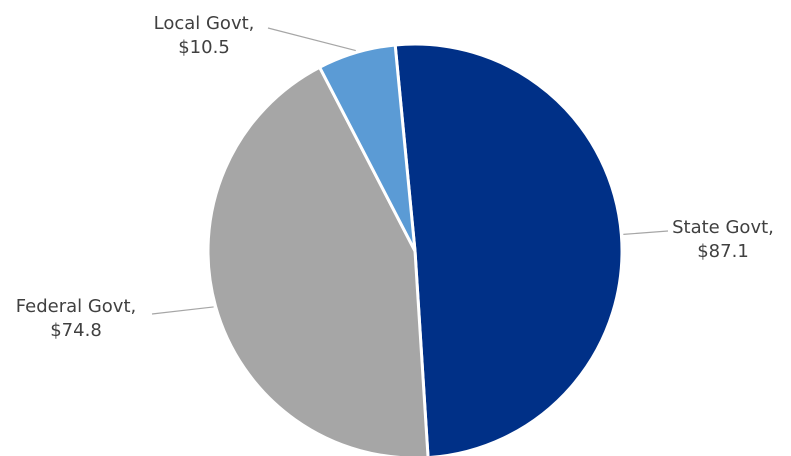 This screenshot has width=791, height=456. Describe the element at coordinates (204, 47) in the screenshot. I see `label-value-local-govt: $10.5` at that location.